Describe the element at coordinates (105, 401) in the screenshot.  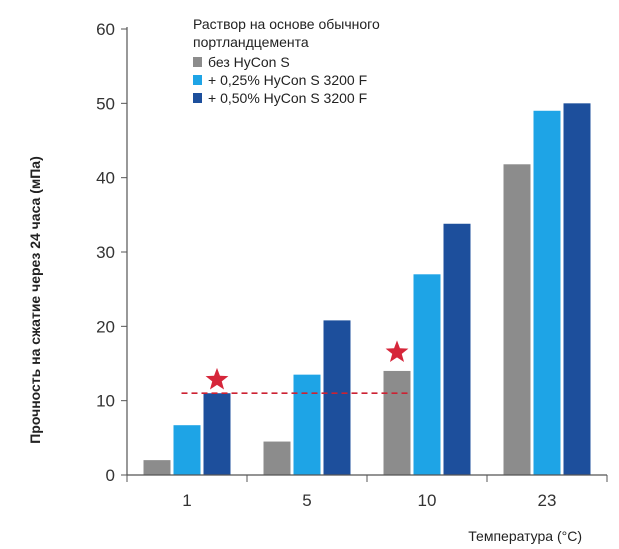
I see `y-tick-label: 10` at that location.